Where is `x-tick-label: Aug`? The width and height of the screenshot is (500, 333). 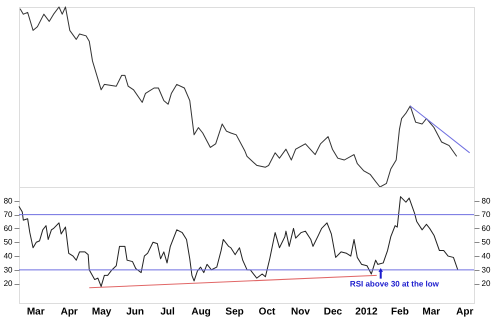 x-tick-label: Aug is located at coordinates (201, 312).